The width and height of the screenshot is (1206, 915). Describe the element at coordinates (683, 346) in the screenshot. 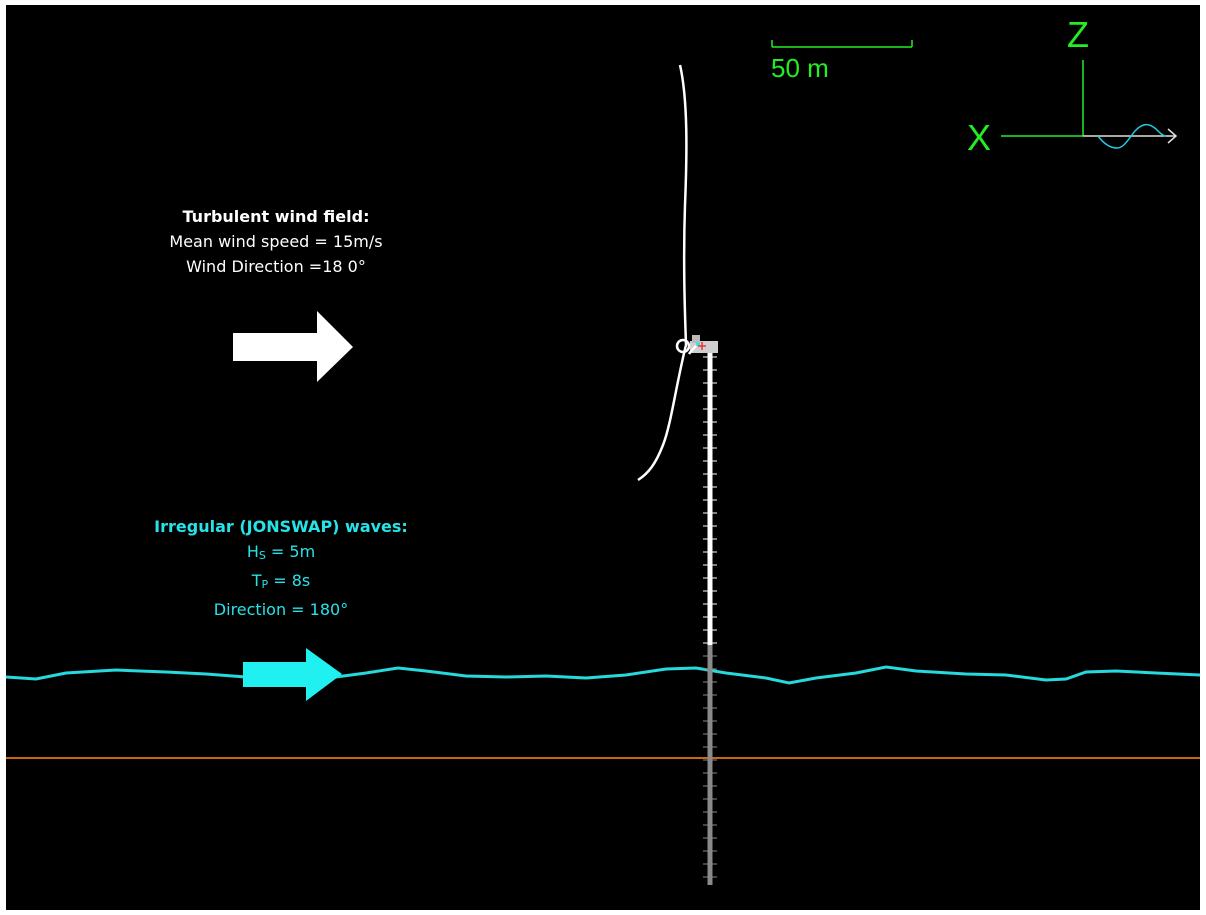

I see `turbine-hub` at that location.